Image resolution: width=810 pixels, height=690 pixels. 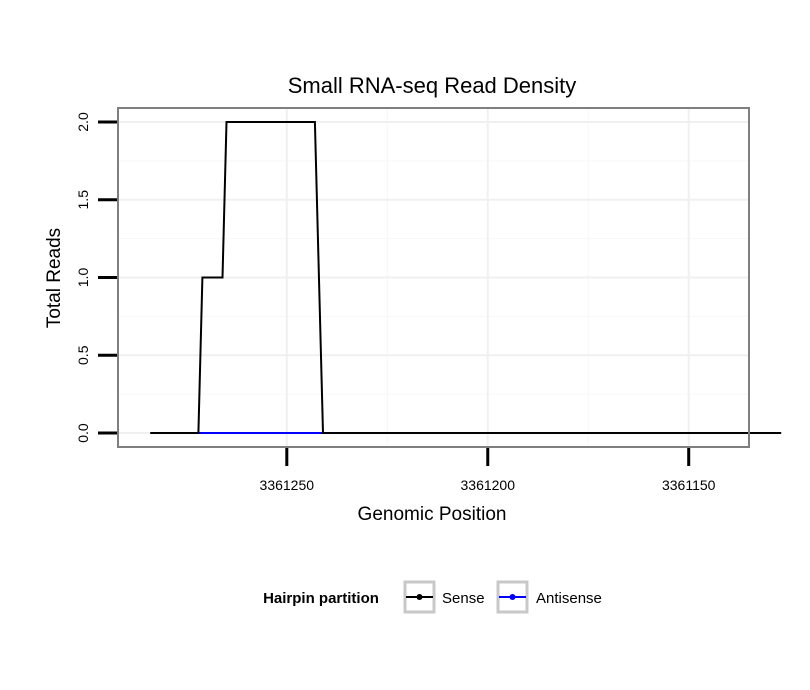 What do you see at coordinates (432, 514) in the screenshot?
I see `x-axis-title: Genomic Position` at bounding box center [432, 514].